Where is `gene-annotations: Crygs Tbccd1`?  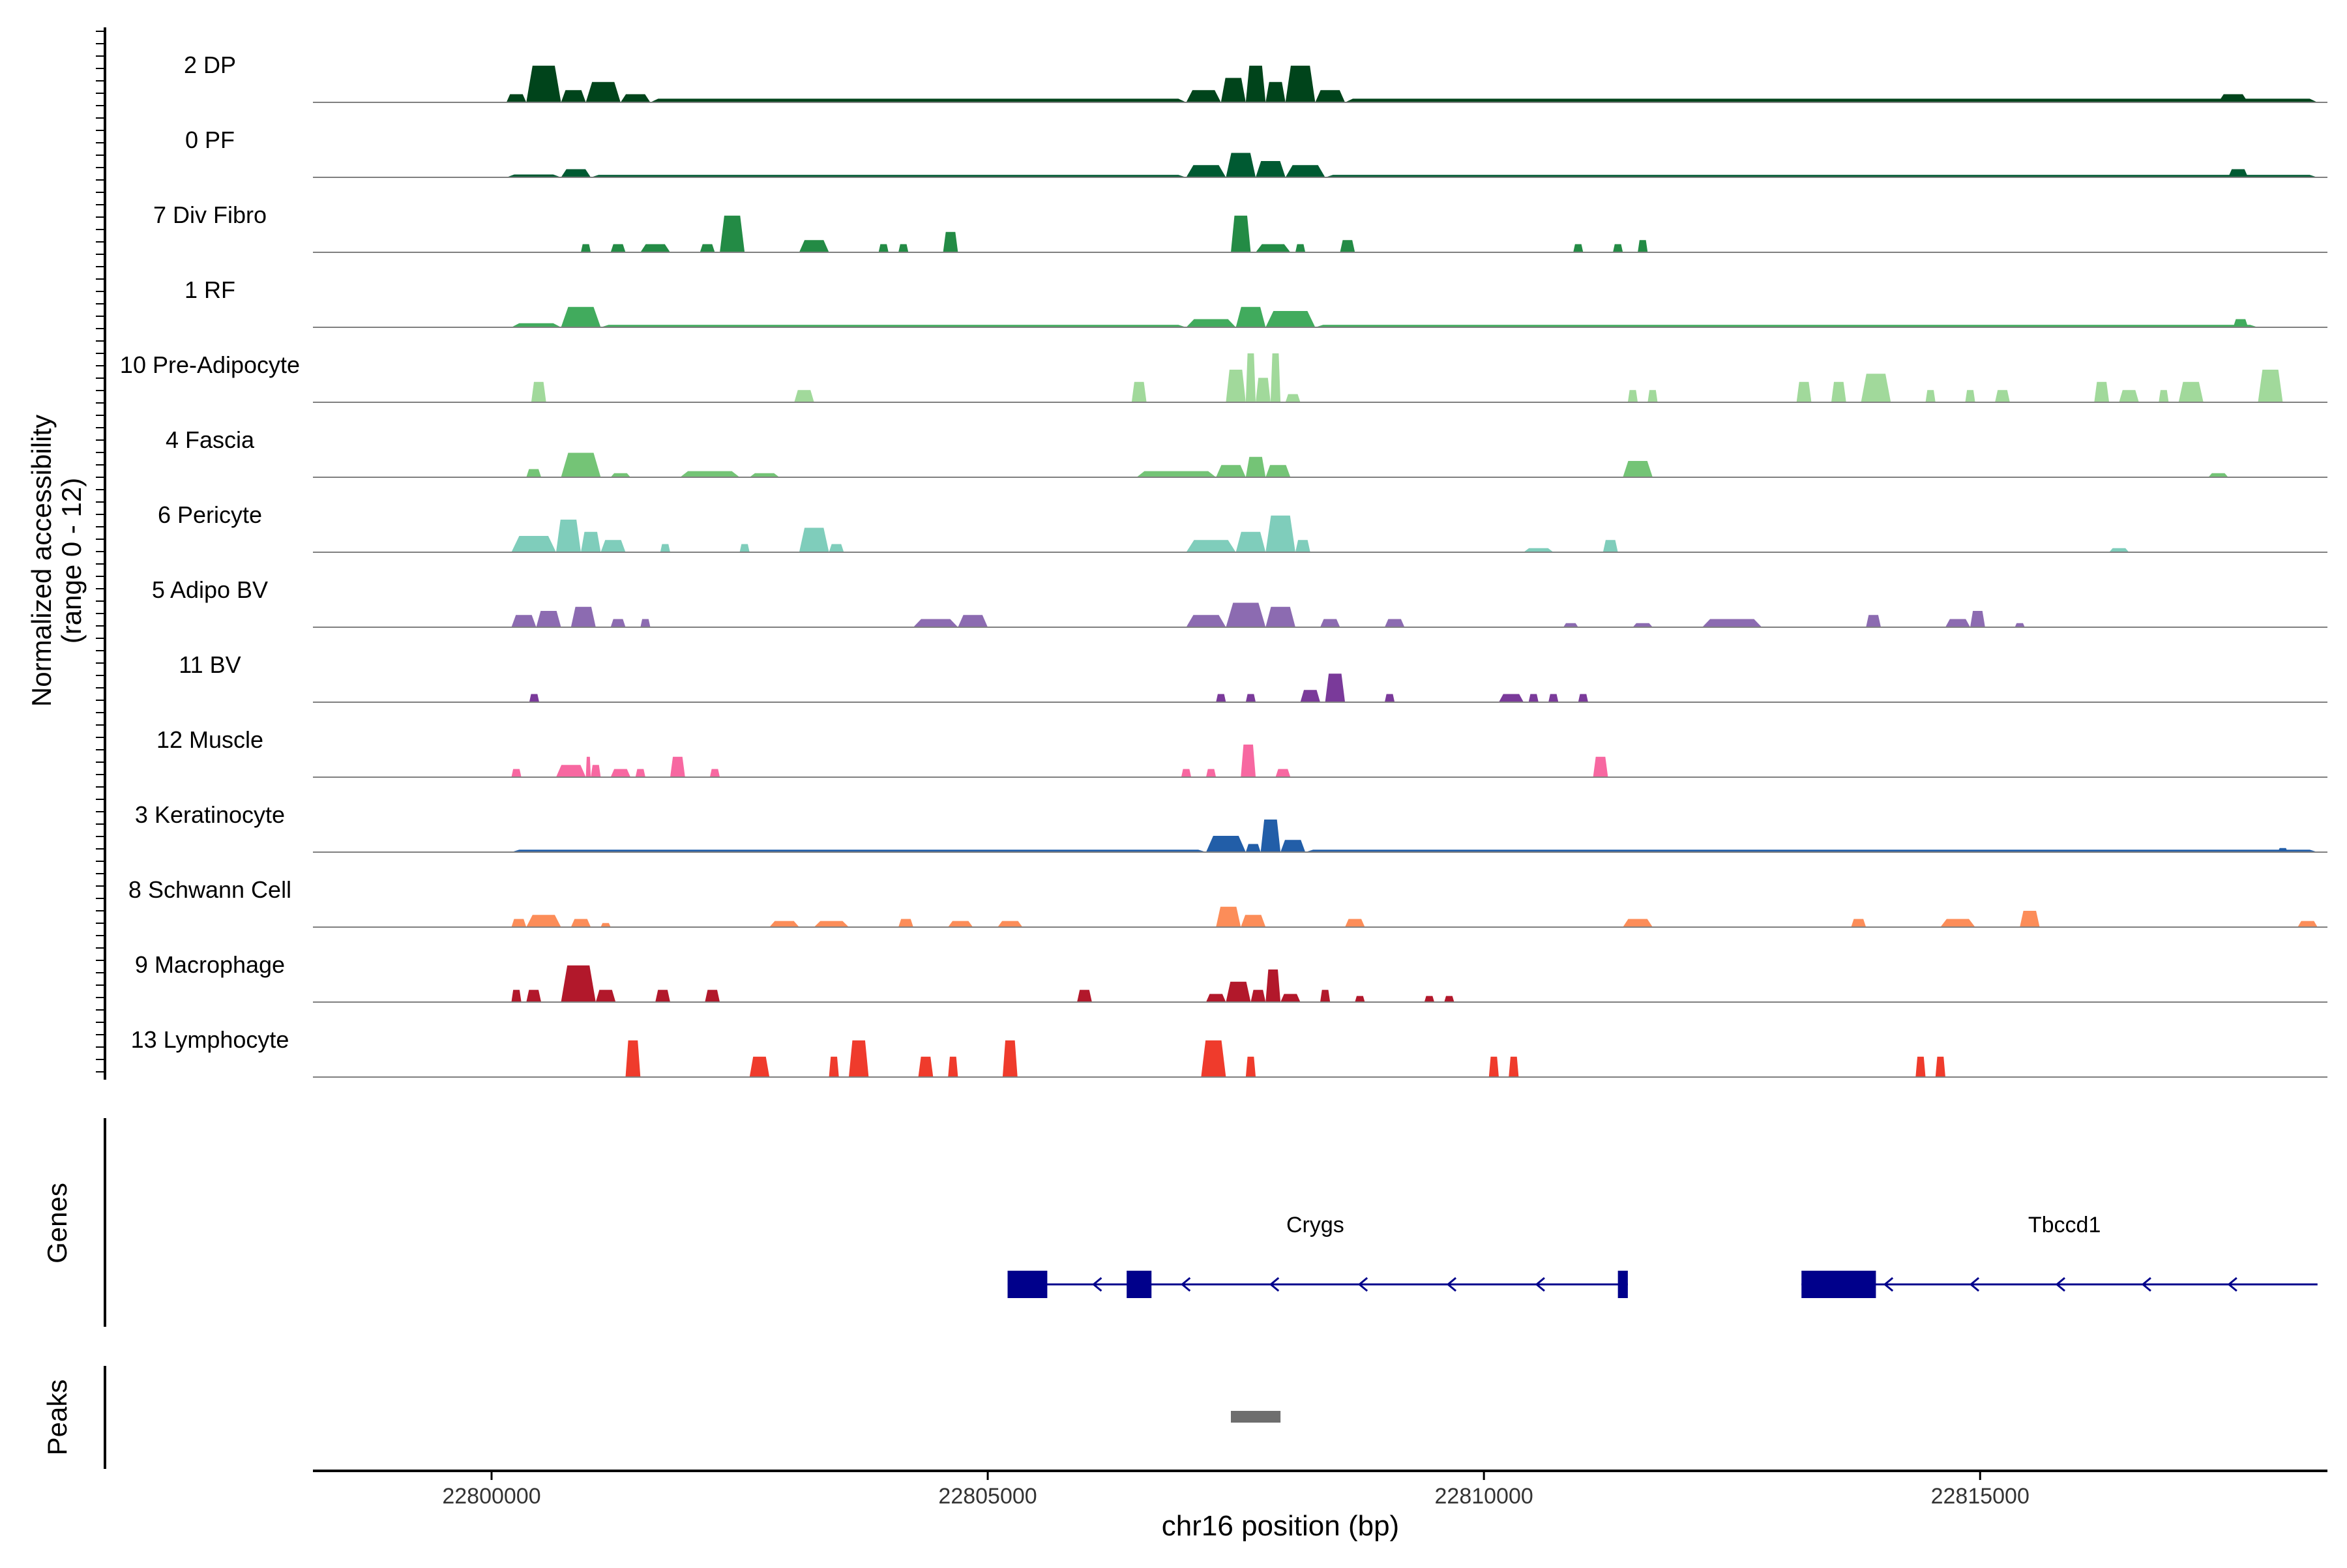 gene-annotations: Crygs Tbccd1 is located at coordinates (1662, 1256).